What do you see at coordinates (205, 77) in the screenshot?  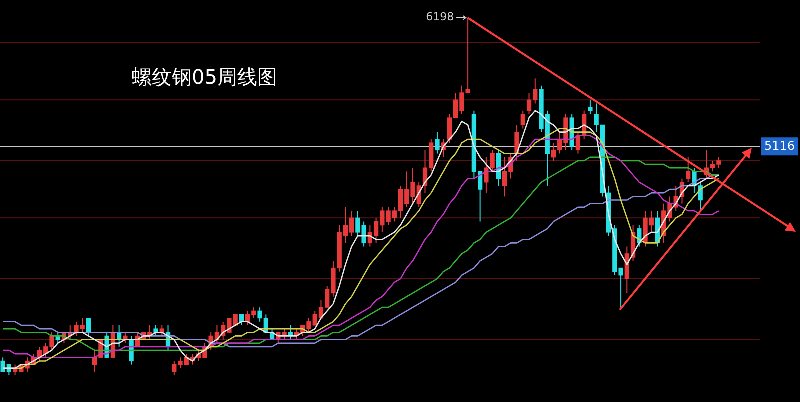 I see `text: 螺纹钢05周线图` at bounding box center [205, 77].